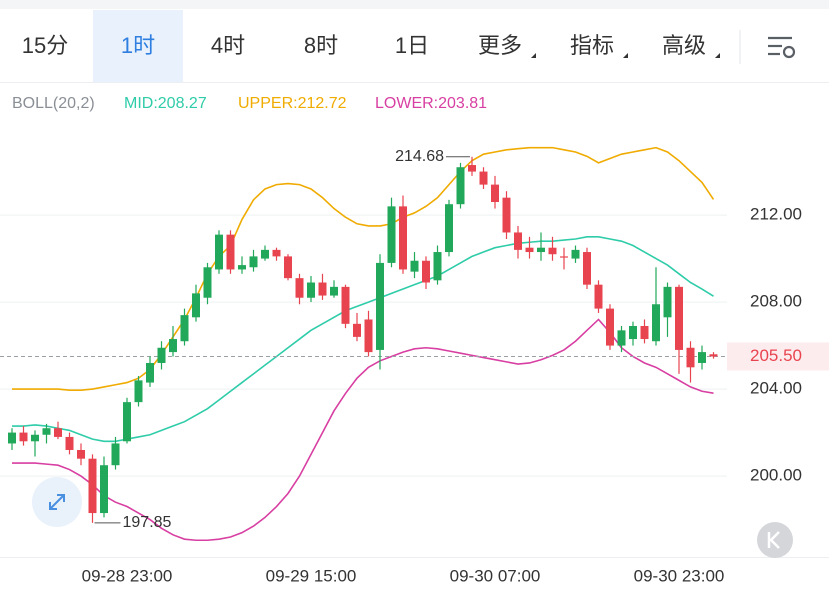 This screenshot has height=593, width=829. Describe the element at coordinates (592, 45) in the screenshot. I see `tab-label: 指标` at that location.